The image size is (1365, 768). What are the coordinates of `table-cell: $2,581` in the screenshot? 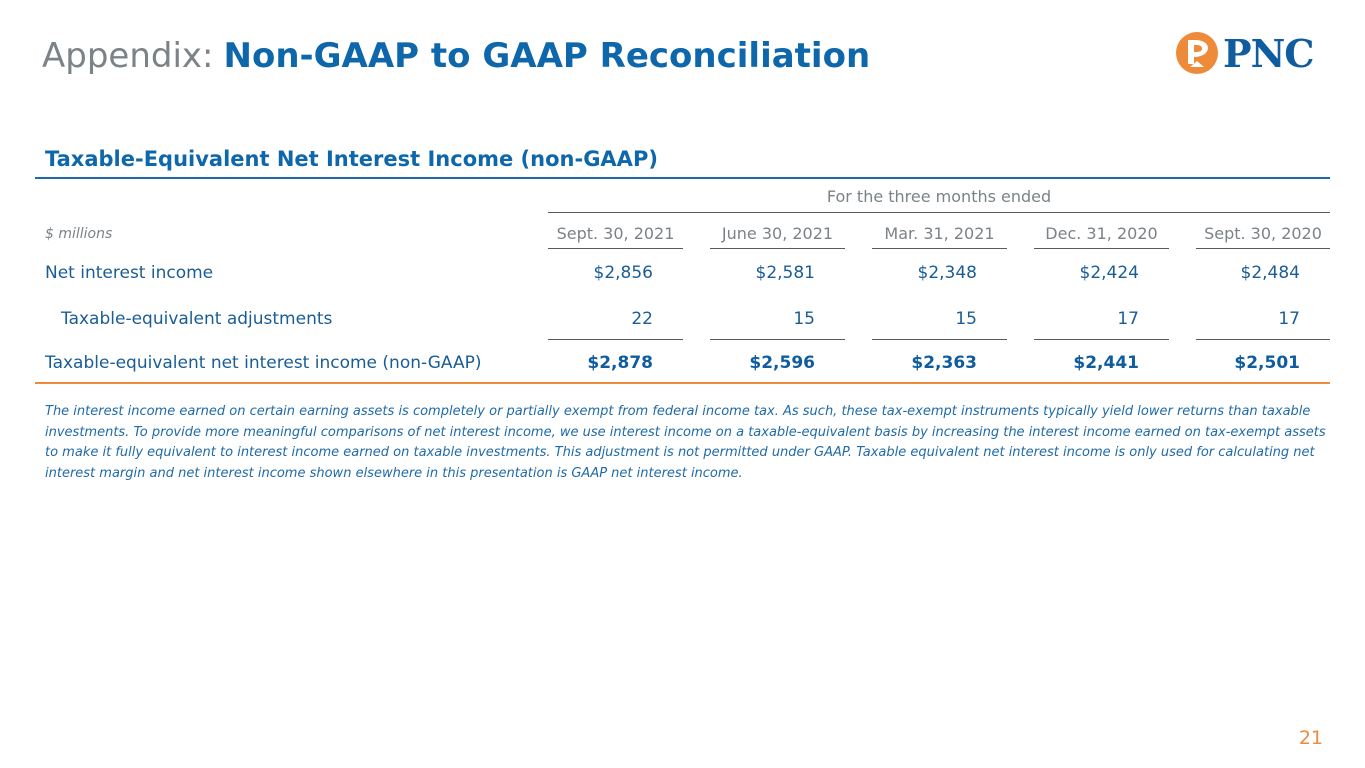 It's located at (785, 273).